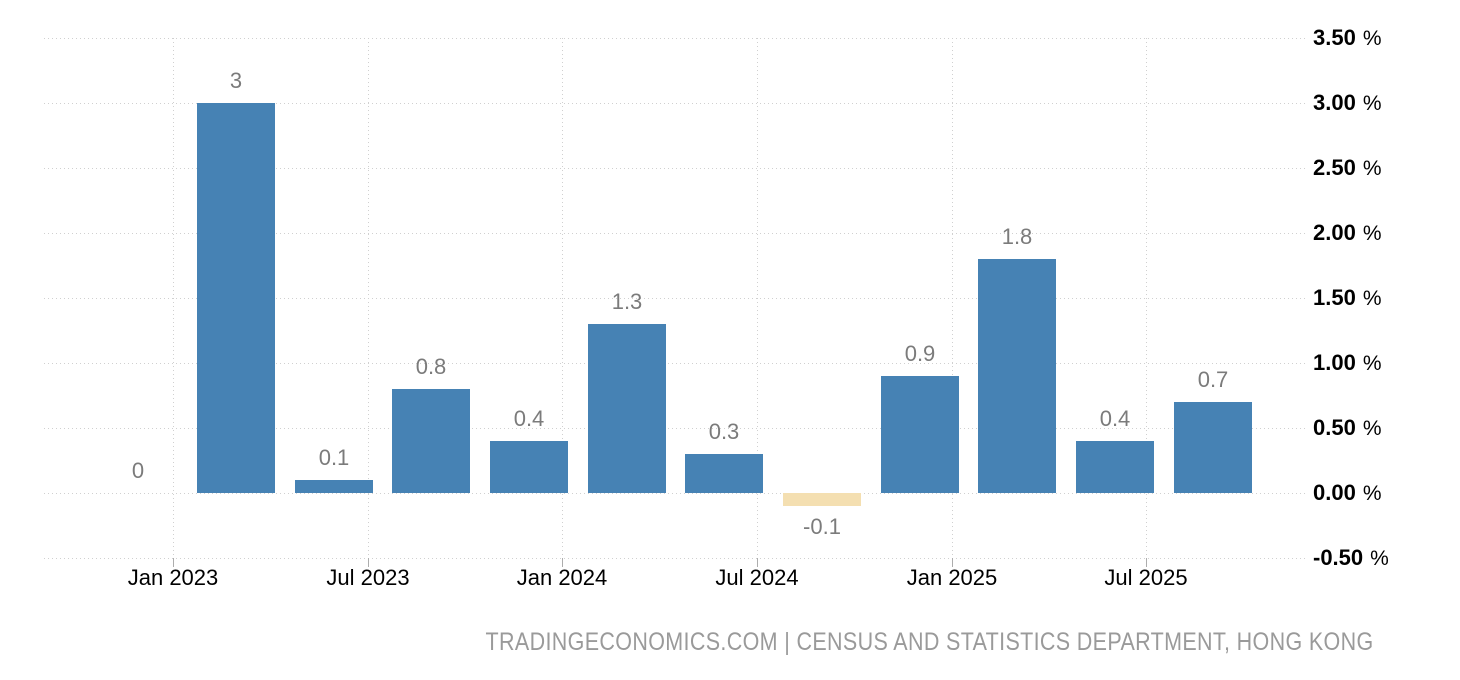 This screenshot has height=680, width=1460. What do you see at coordinates (1334, 167) in the screenshot?
I see `y-tick-value: 2.50` at bounding box center [1334, 167].